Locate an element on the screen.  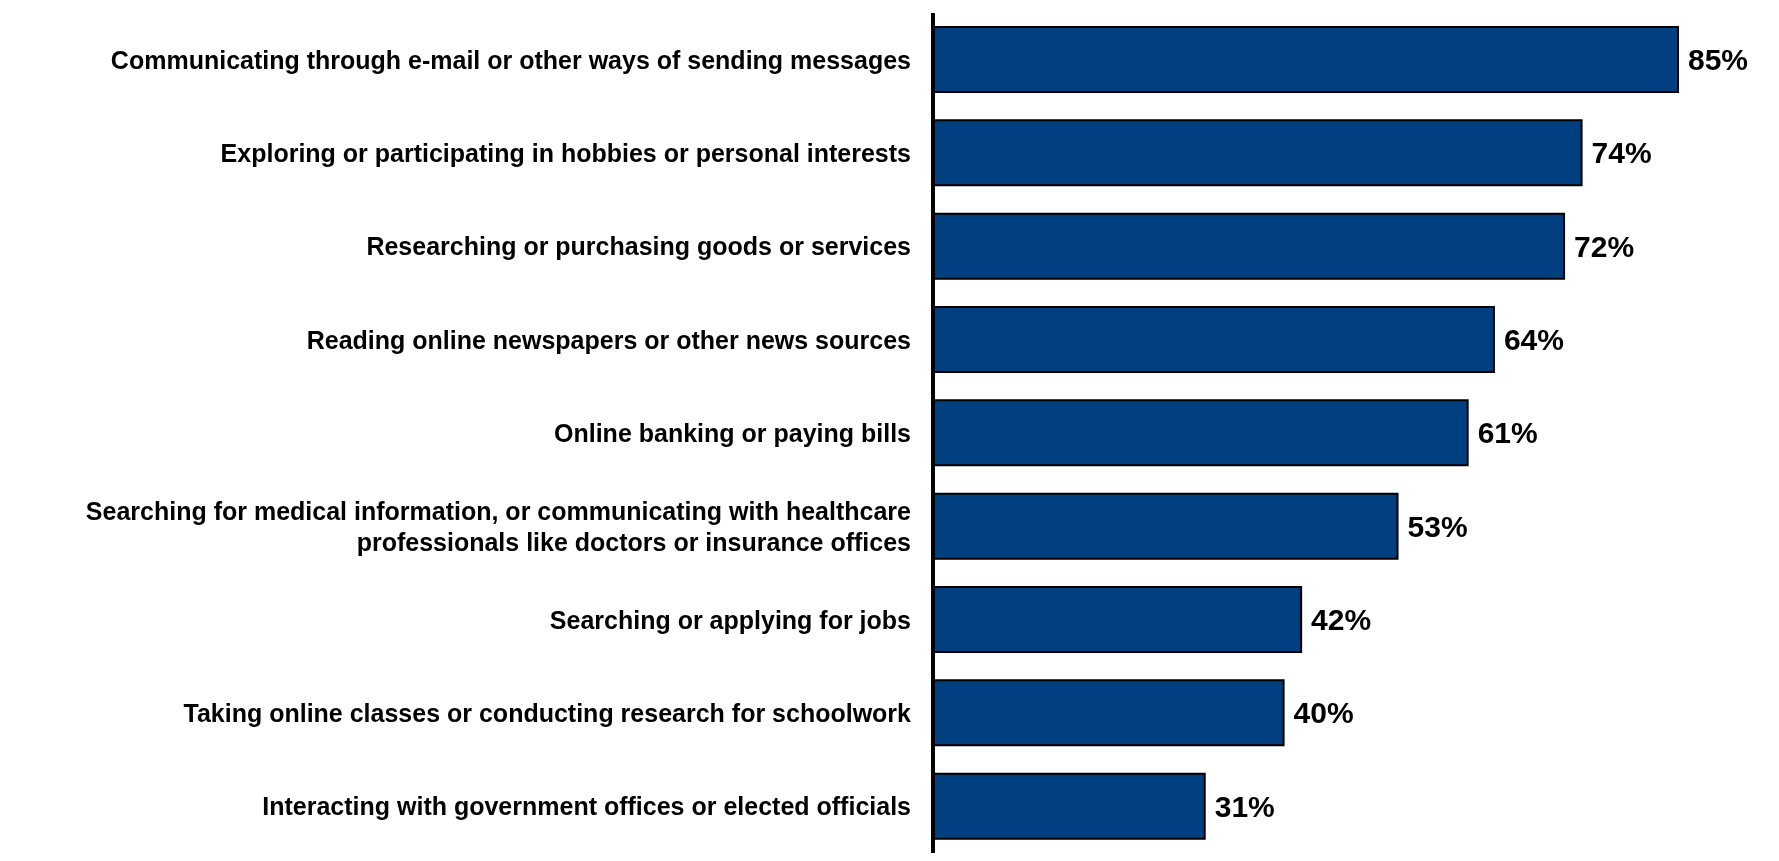
data-label: 61% is located at coordinates (1507, 433).